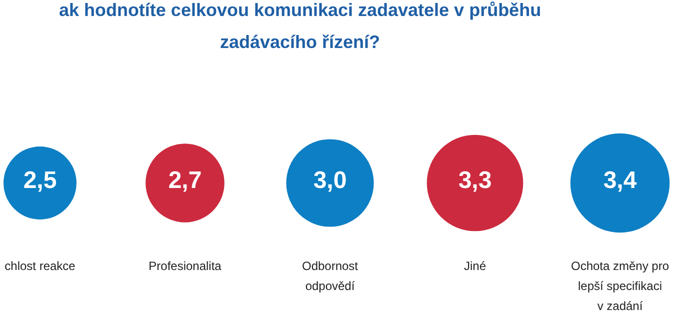 This screenshot has height=329, width=674. What do you see at coordinates (185, 266) in the screenshot?
I see `category-label: Profesionalita` at bounding box center [185, 266].